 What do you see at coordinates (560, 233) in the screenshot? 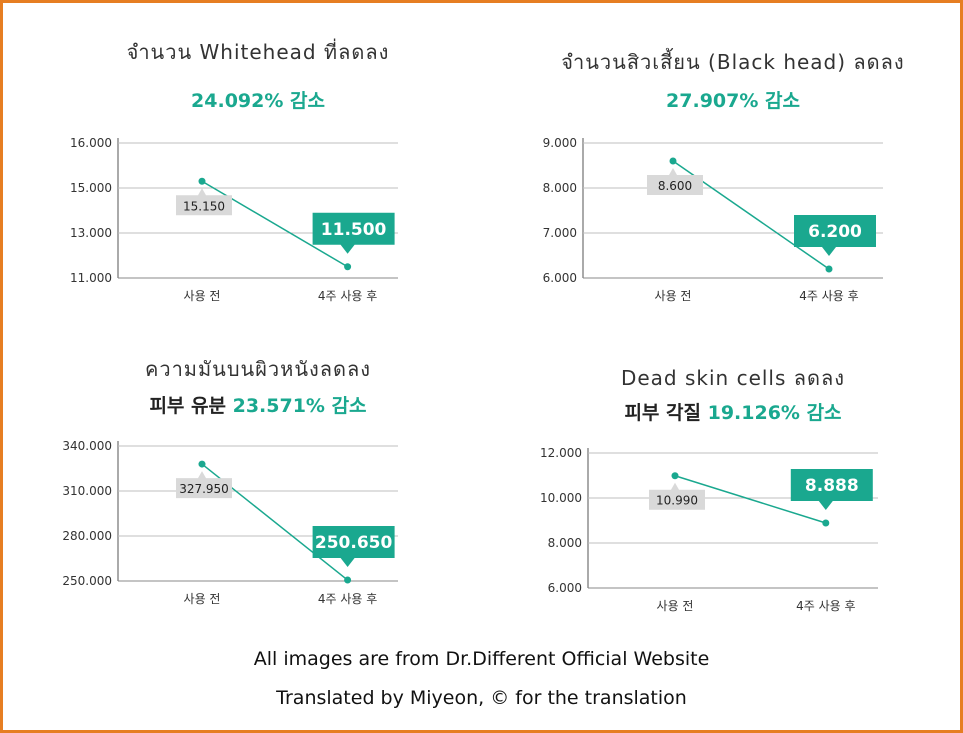
I see `y-tick-label: 7.000` at bounding box center [560, 233].